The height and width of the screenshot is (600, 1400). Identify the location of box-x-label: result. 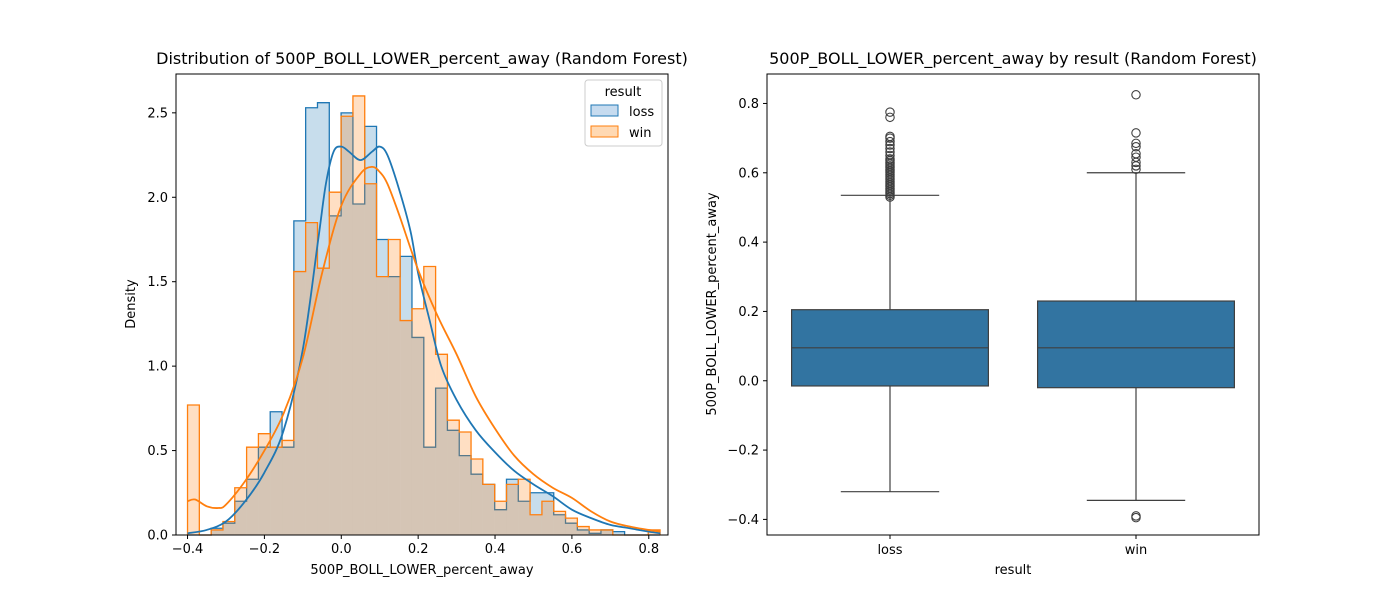
(1013, 570).